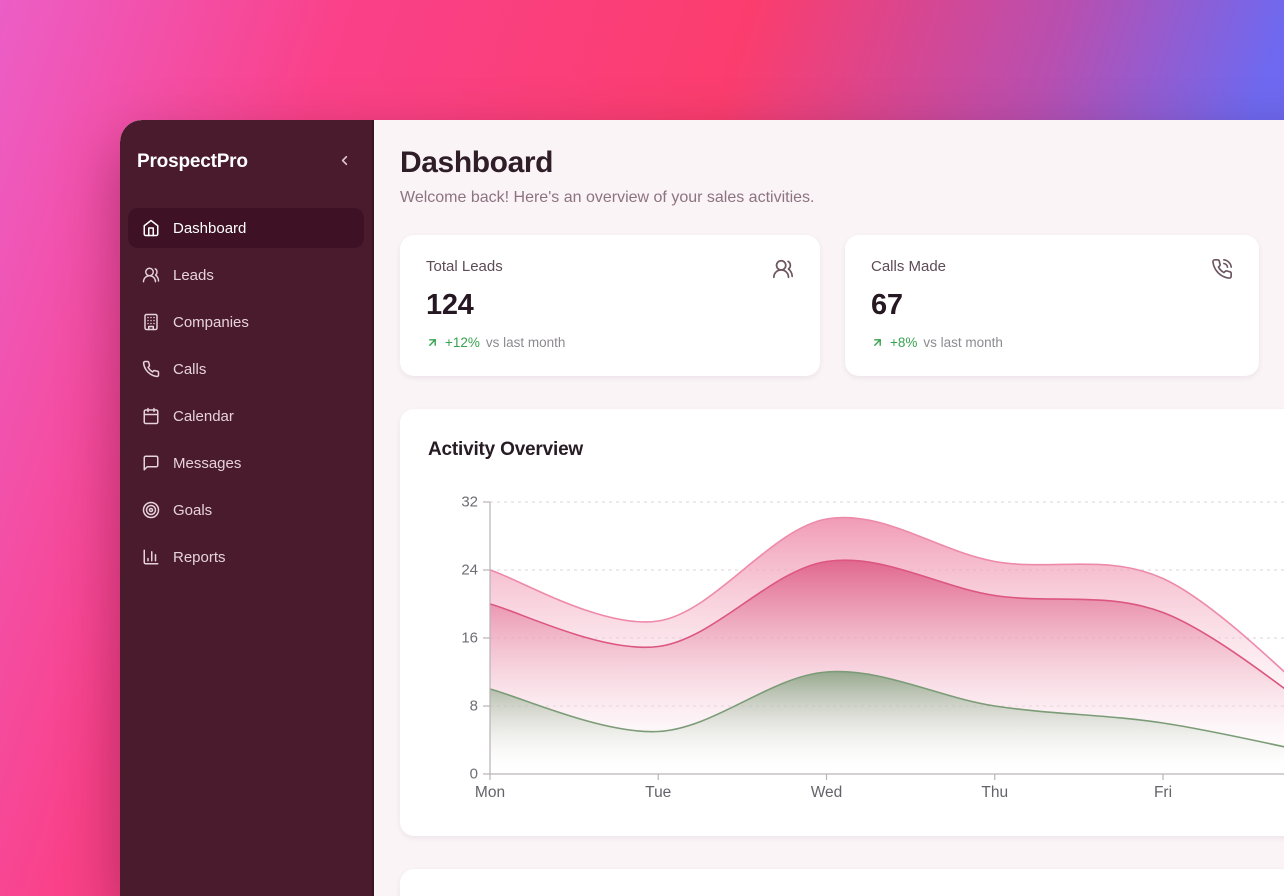 The width and height of the screenshot is (1284, 896). Describe the element at coordinates (490, 792) in the screenshot. I see `svg-text: Mon` at that location.